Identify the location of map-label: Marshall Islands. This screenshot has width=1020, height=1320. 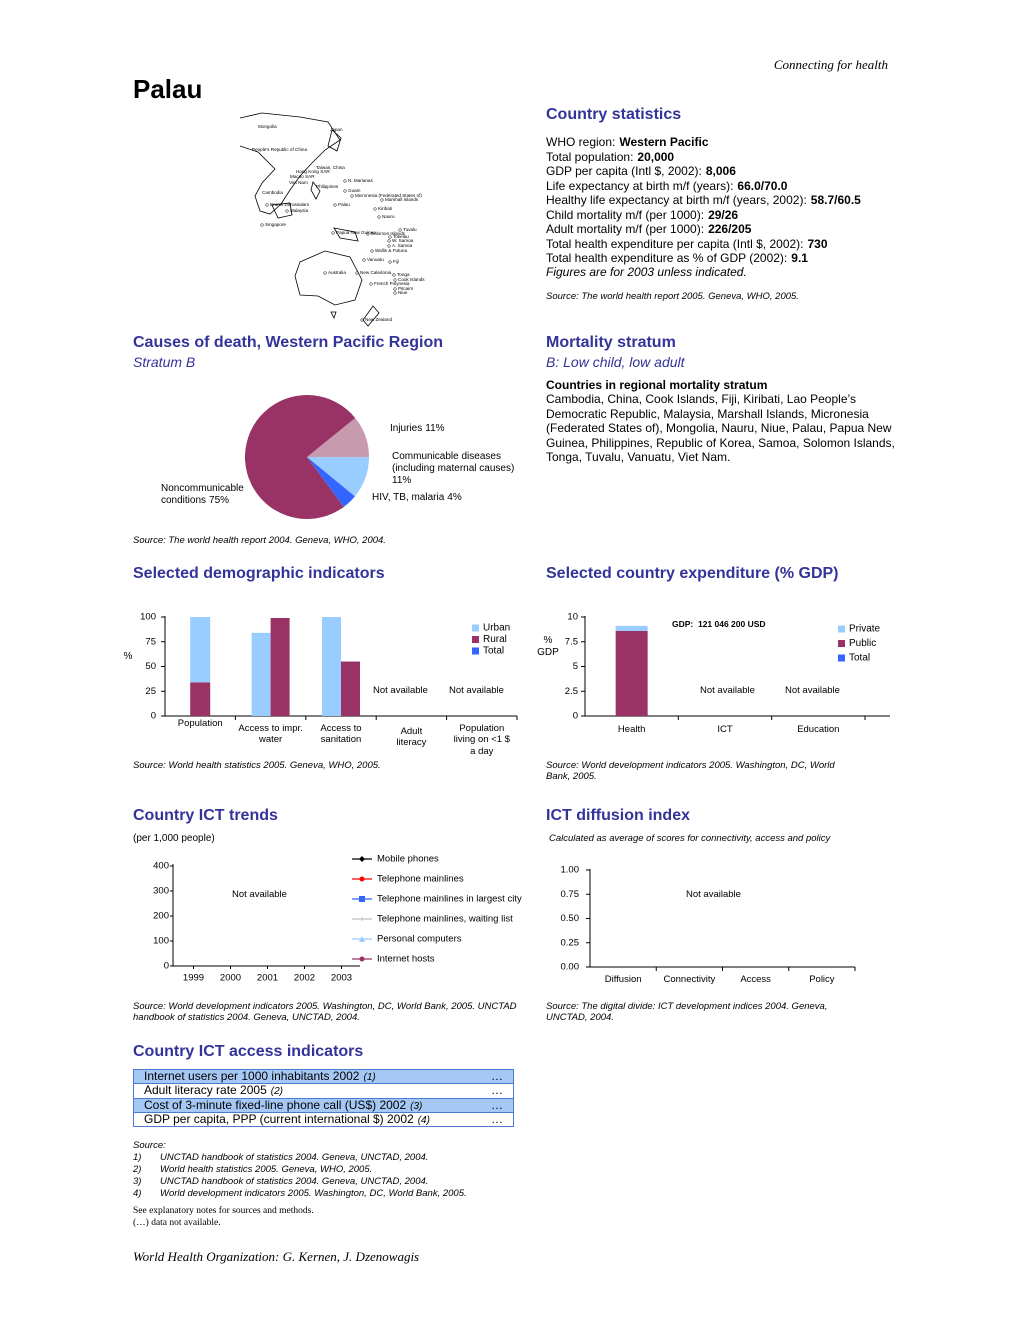
(402, 199).